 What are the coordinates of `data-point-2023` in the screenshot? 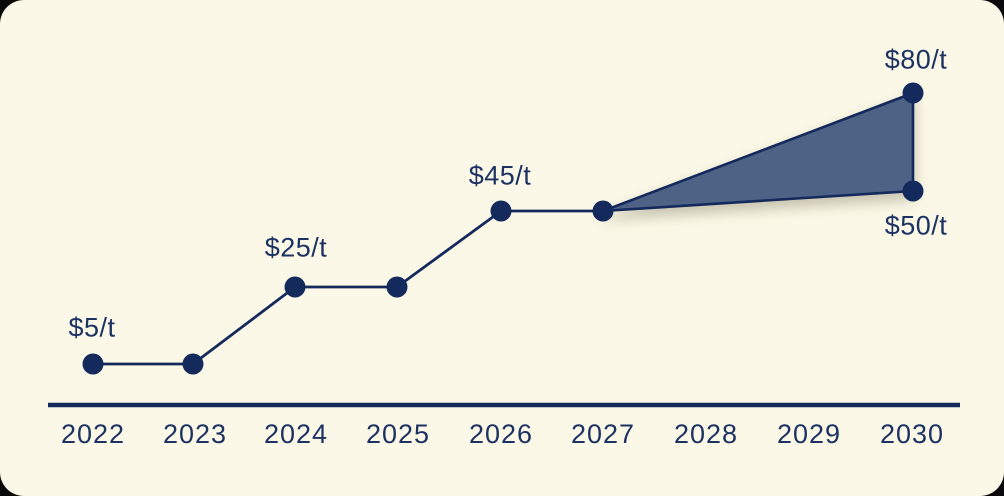 It's located at (193, 364).